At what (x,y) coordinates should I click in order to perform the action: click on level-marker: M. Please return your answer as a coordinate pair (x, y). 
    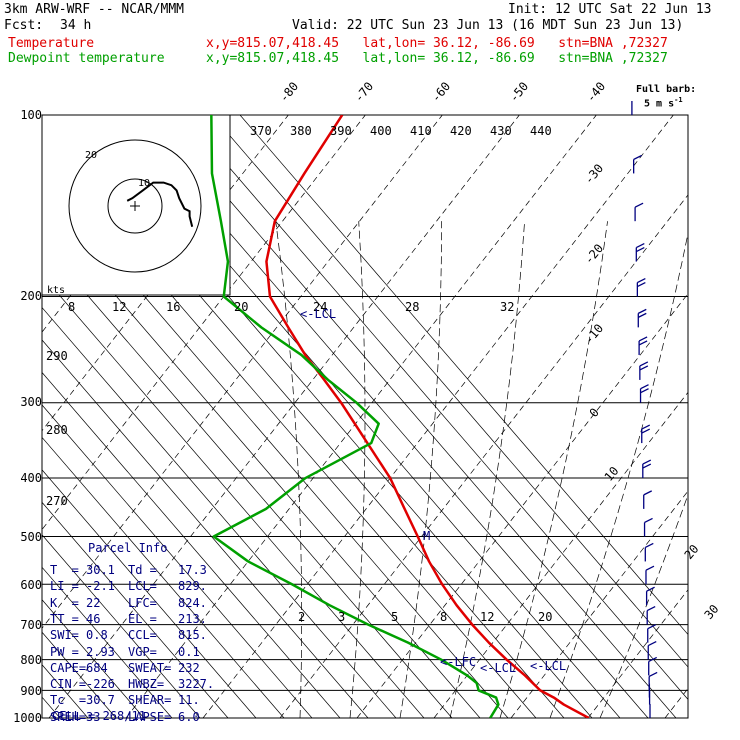
    Looking at the image, I should click on (426, 536).